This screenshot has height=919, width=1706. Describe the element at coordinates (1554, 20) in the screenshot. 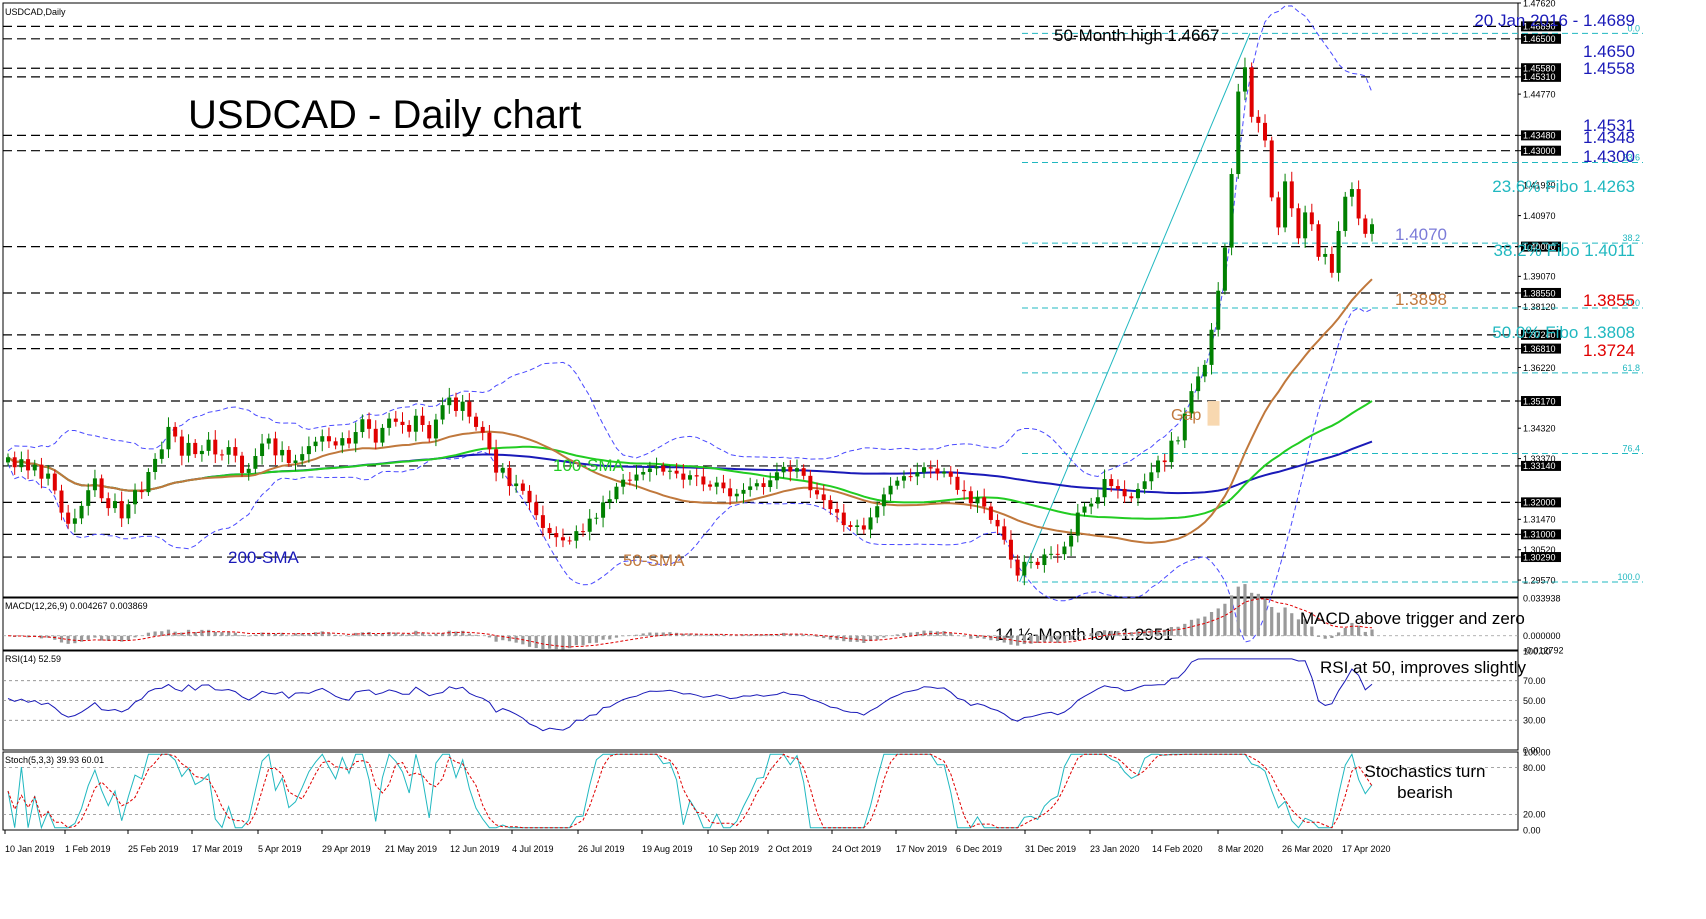

I see `resistance-label-1: 20 Jan 2016 - 1.4689` at that location.